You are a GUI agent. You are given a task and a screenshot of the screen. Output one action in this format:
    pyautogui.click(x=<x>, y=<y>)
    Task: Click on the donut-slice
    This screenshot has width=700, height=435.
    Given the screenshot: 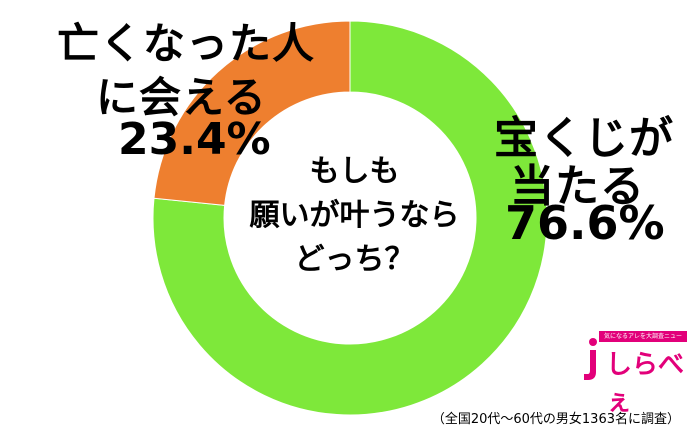 What is the action you would take?
    pyautogui.click(x=252, y=113)
    